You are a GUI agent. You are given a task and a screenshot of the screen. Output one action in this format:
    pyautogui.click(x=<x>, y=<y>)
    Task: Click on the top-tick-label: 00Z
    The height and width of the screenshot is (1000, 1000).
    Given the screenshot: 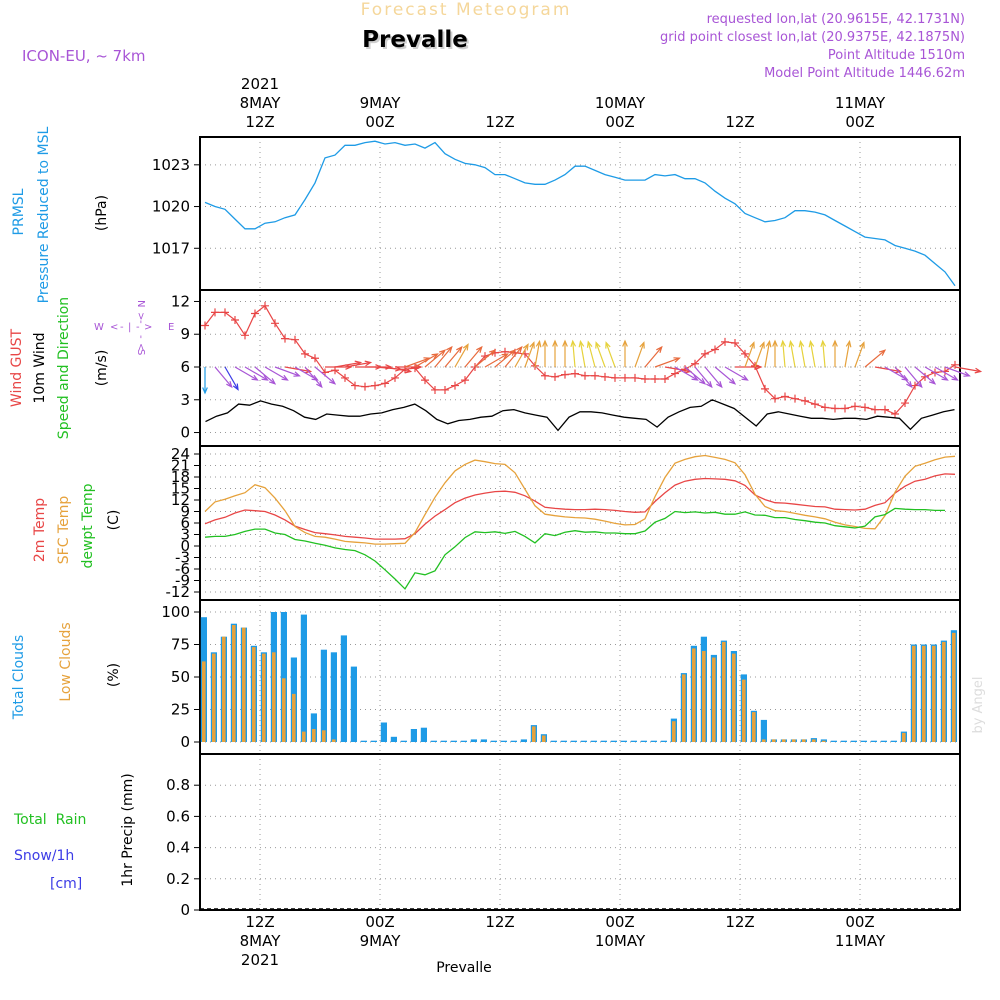 What is the action you would take?
    pyautogui.click(x=859, y=122)
    